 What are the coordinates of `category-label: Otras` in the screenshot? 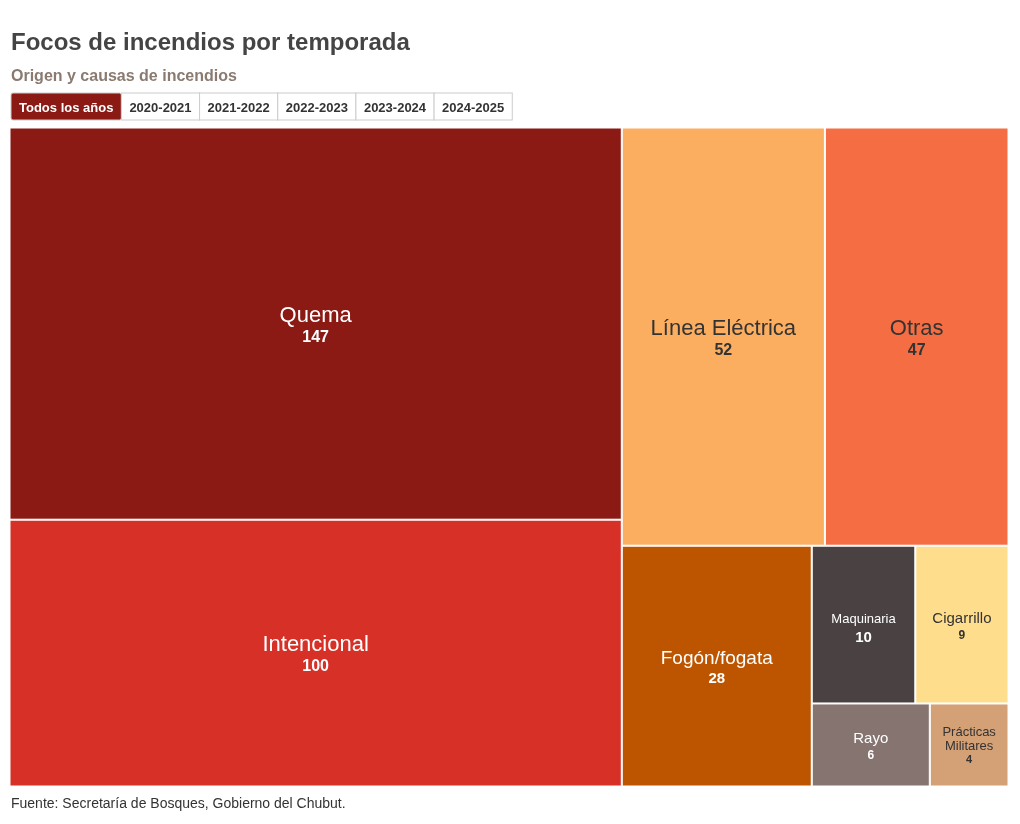 It's located at (916, 327).